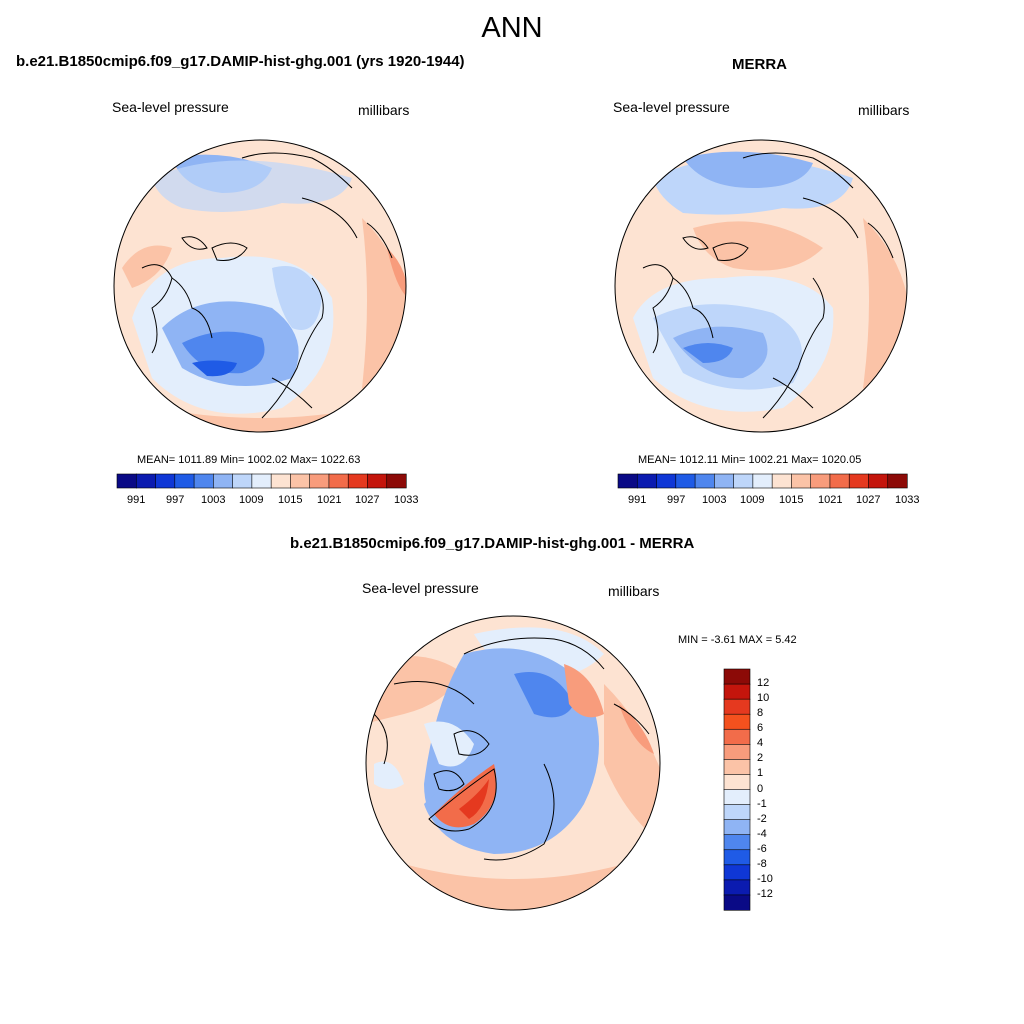  Describe the element at coordinates (763, 698) in the screenshot. I see `colorbar-tick-label: 10` at that location.